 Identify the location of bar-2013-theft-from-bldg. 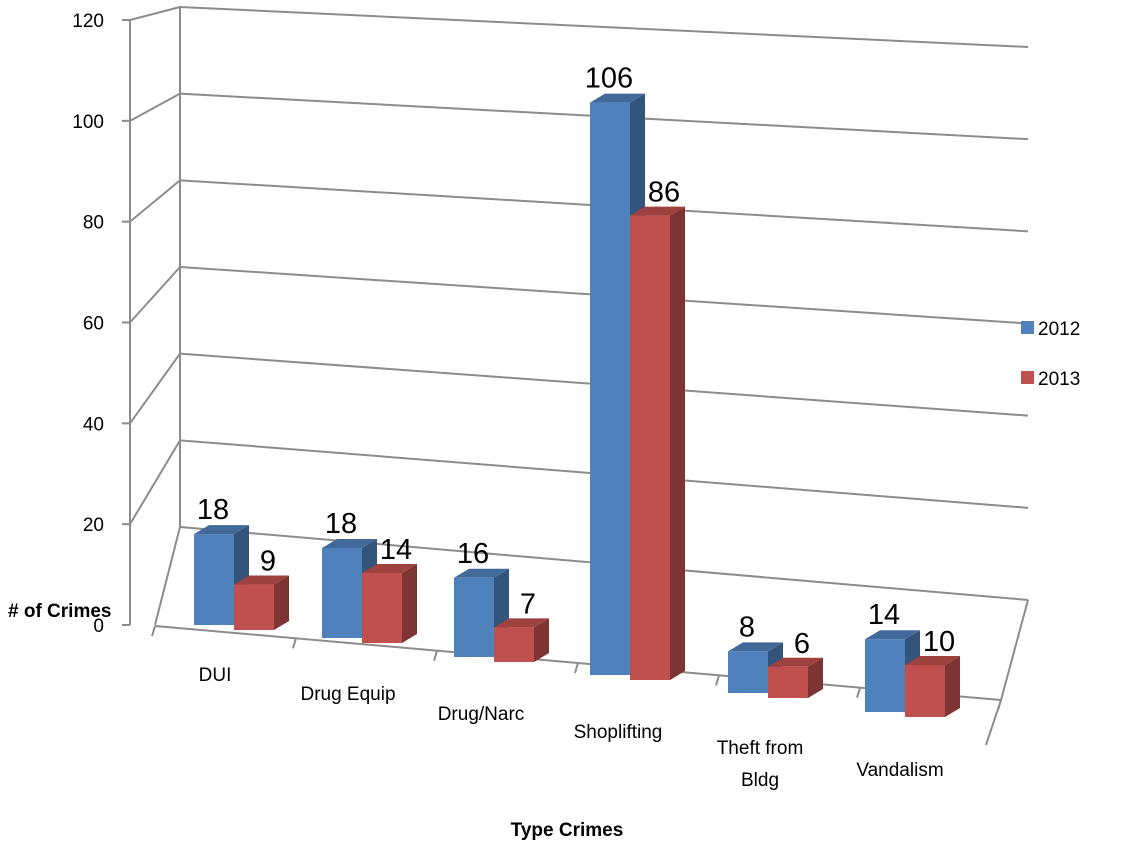
(795, 677).